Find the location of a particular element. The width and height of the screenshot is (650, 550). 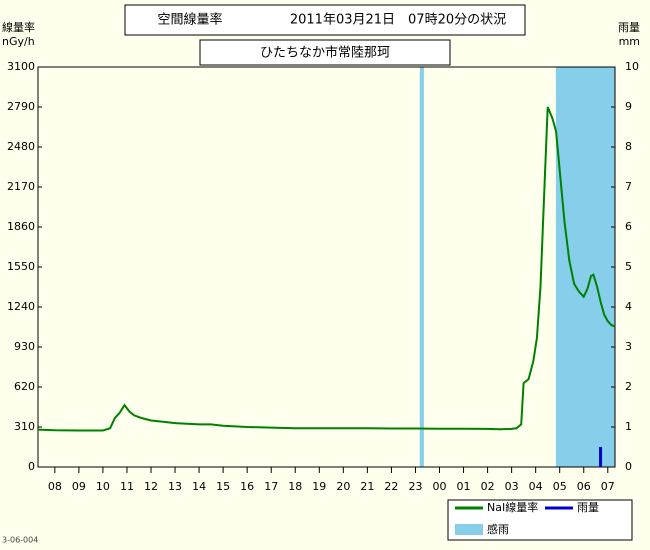

legend-swatch is located at coordinates (469, 529).